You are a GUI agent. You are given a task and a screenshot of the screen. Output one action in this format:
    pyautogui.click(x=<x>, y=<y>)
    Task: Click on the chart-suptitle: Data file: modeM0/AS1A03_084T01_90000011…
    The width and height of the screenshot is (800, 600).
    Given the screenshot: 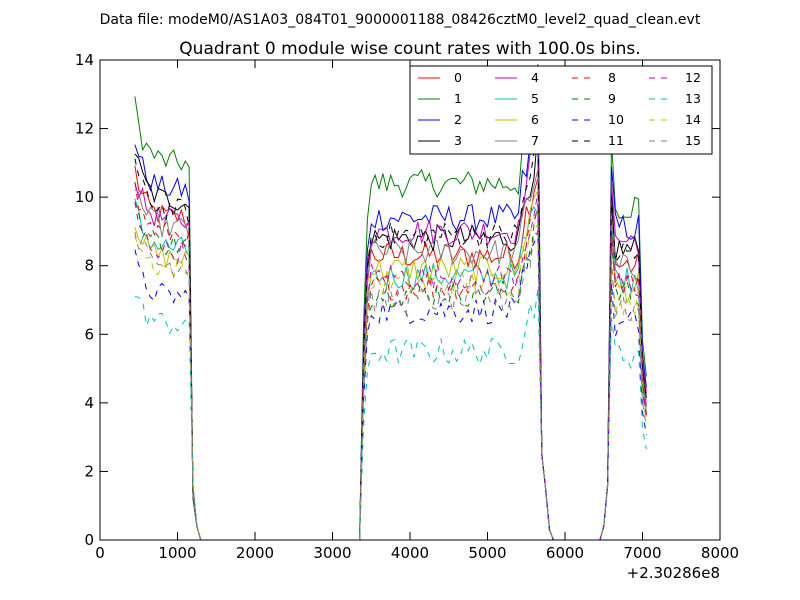 What is the action you would take?
    pyautogui.click(x=400, y=20)
    